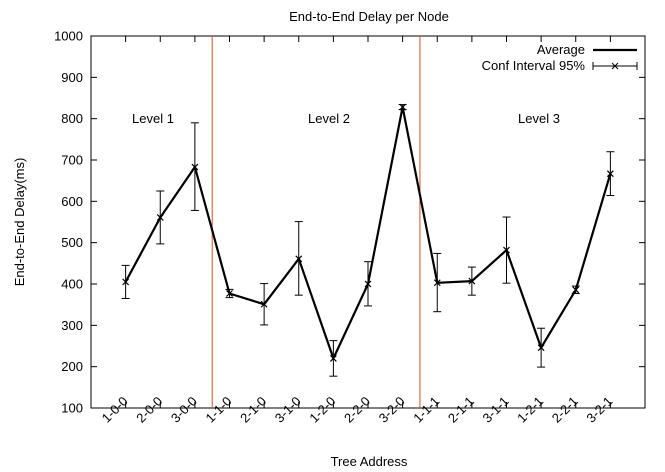 This screenshot has width=665, height=472. I want to click on y-tick-label: 500, so click(72, 242).